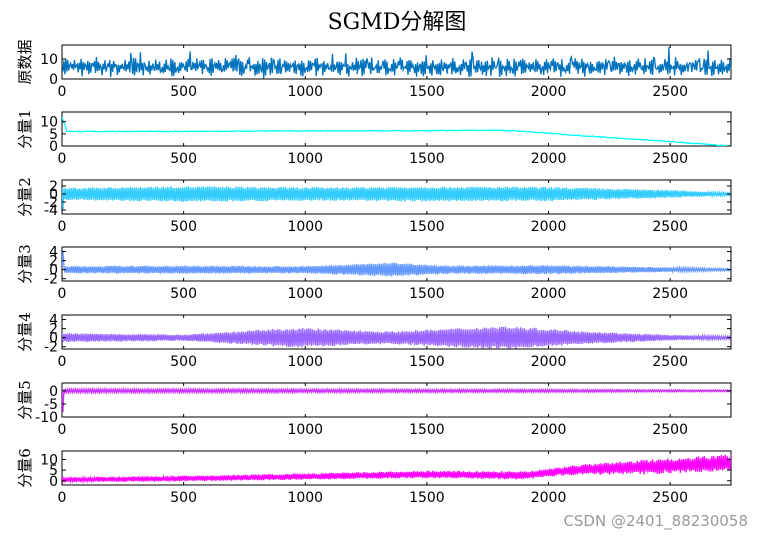 This screenshot has width=764, height=542. Describe the element at coordinates (25, 129) in the screenshot. I see `y-axis-label: 分量1` at that location.